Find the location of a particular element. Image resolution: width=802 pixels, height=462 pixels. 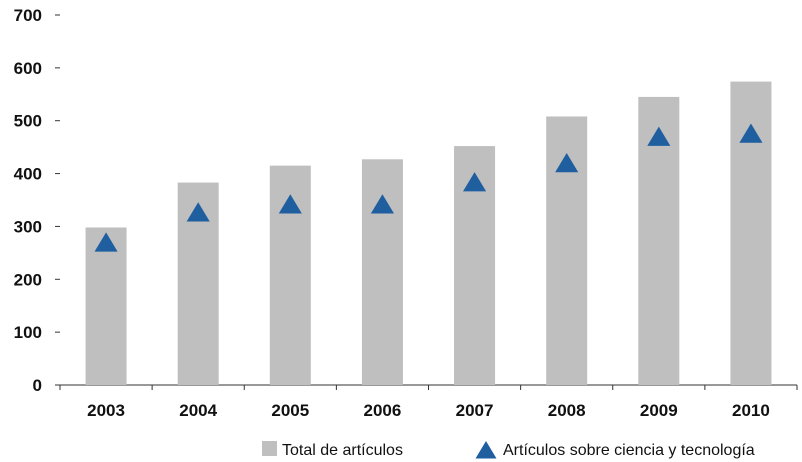

y-axis: 0 100 200 300 400 500 600 700 is located at coordinates (37, 200).